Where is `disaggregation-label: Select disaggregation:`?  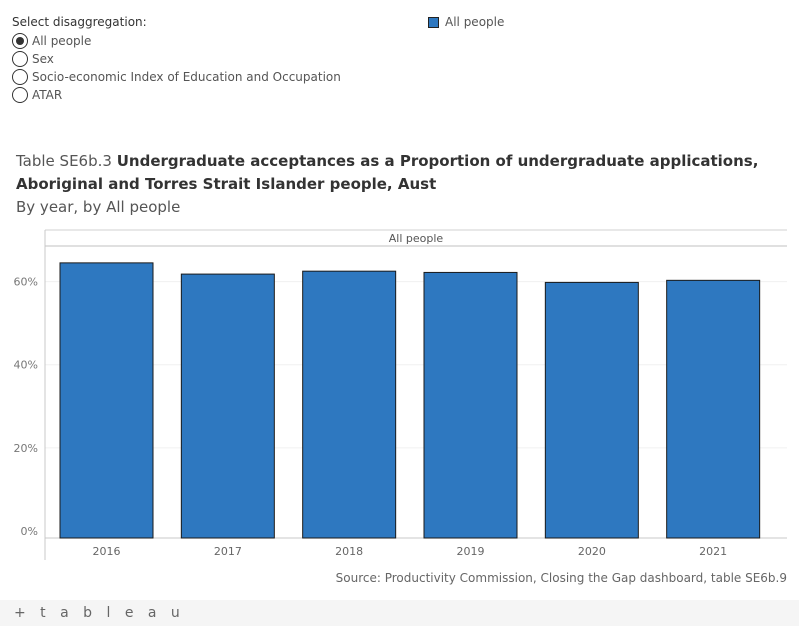
disaggregation-label: Select disaggregation: is located at coordinates (79, 22).